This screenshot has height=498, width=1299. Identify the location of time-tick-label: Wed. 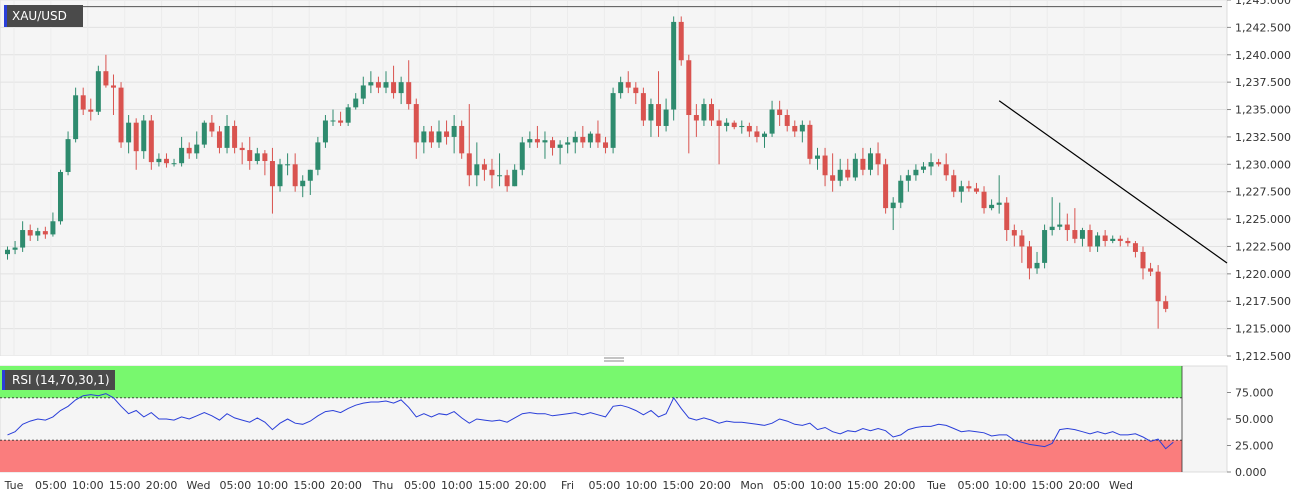
(1121, 485).